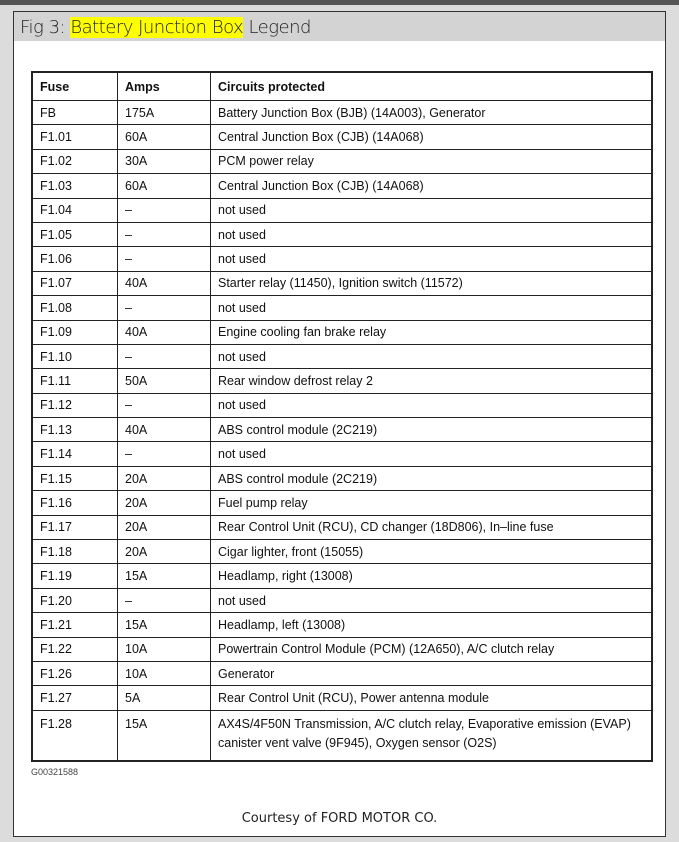  Describe the element at coordinates (339, 2) in the screenshot. I see `top-bar` at that location.